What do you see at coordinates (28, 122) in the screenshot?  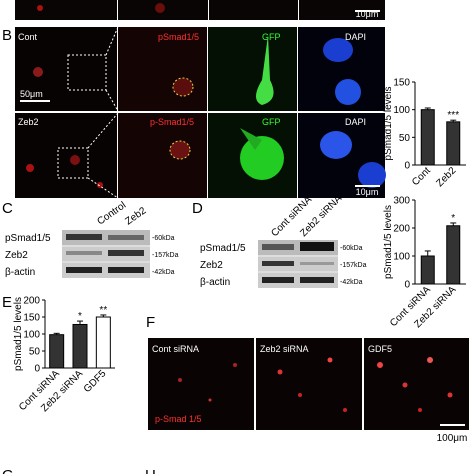 I see `row-label: Zeb2` at bounding box center [28, 122].